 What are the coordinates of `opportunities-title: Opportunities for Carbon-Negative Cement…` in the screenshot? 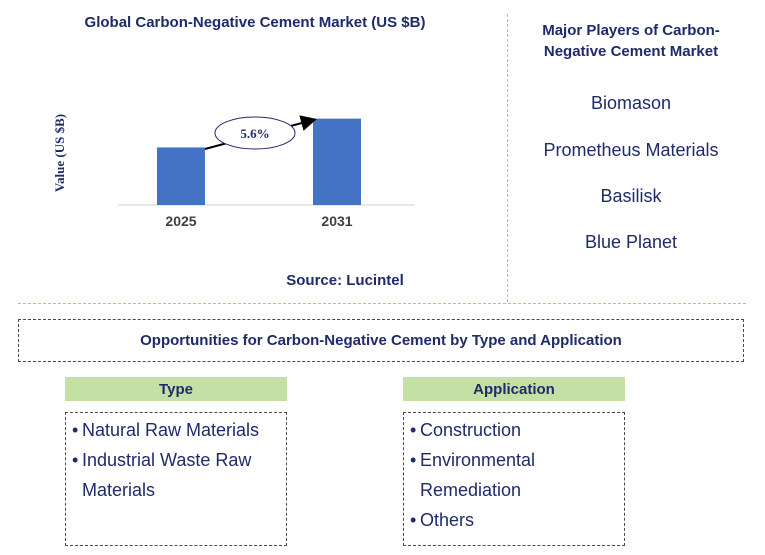 It's located at (381, 340).